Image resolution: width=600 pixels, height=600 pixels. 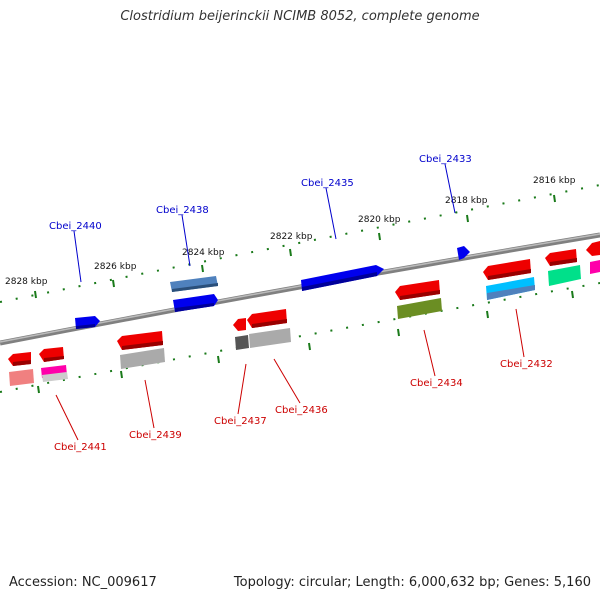 What do you see at coordinates (436, 383) in the screenshot?
I see `gene-label-reverse: Cbei_2434` at bounding box center [436, 383].